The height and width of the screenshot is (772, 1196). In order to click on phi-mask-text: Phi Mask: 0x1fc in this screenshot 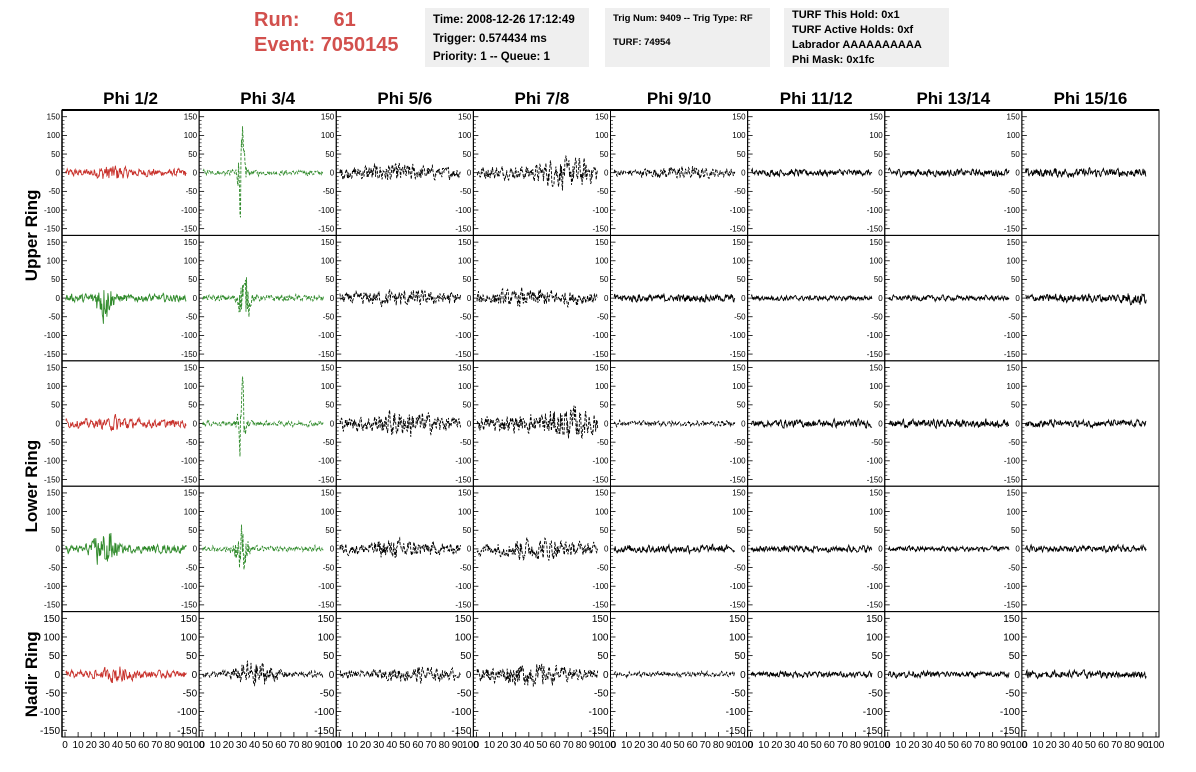, I will do `click(833, 60)`.